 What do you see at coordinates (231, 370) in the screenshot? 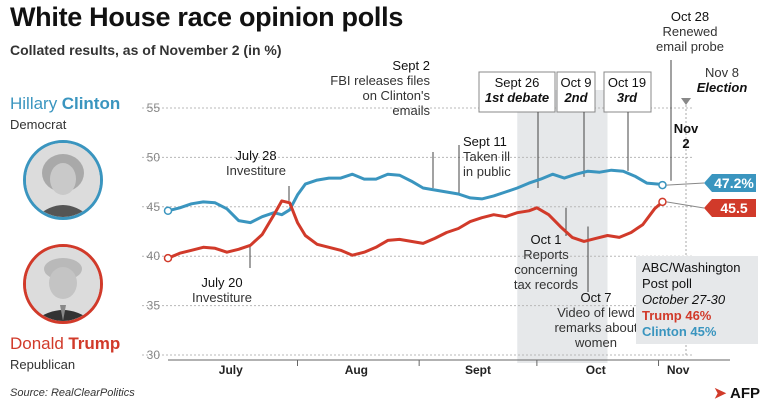
I see `x-tick-label-july: July` at bounding box center [231, 370].